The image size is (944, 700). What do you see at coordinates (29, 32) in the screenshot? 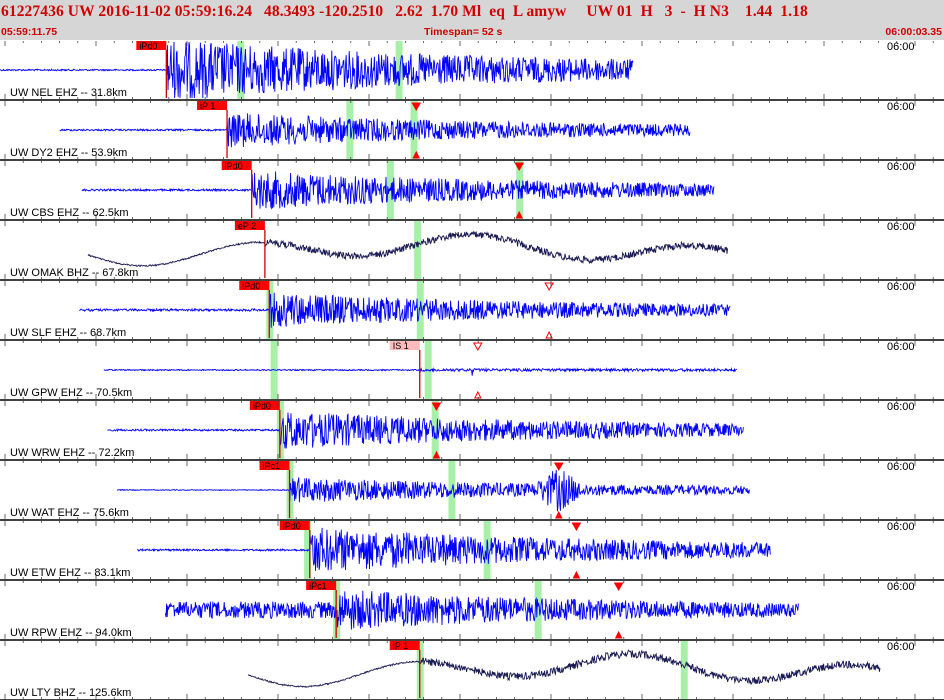
I see `start-time-label: 05:59:11.75` at bounding box center [29, 32].